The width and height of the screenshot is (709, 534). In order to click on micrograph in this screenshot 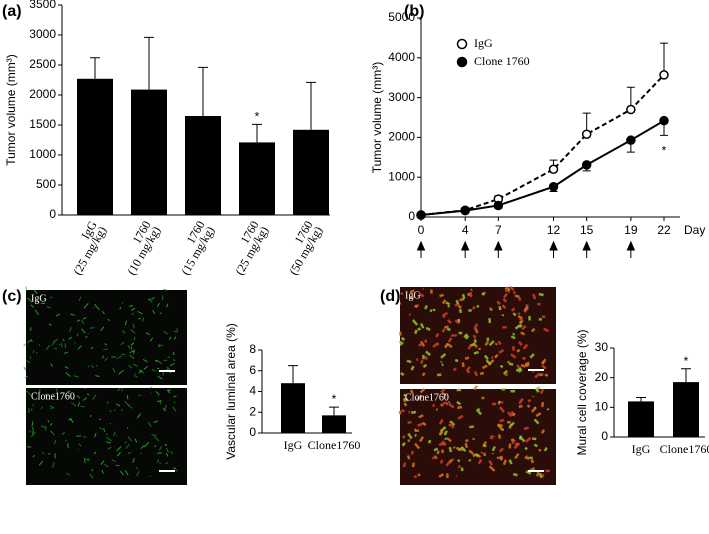, I will do `click(106, 436)`.